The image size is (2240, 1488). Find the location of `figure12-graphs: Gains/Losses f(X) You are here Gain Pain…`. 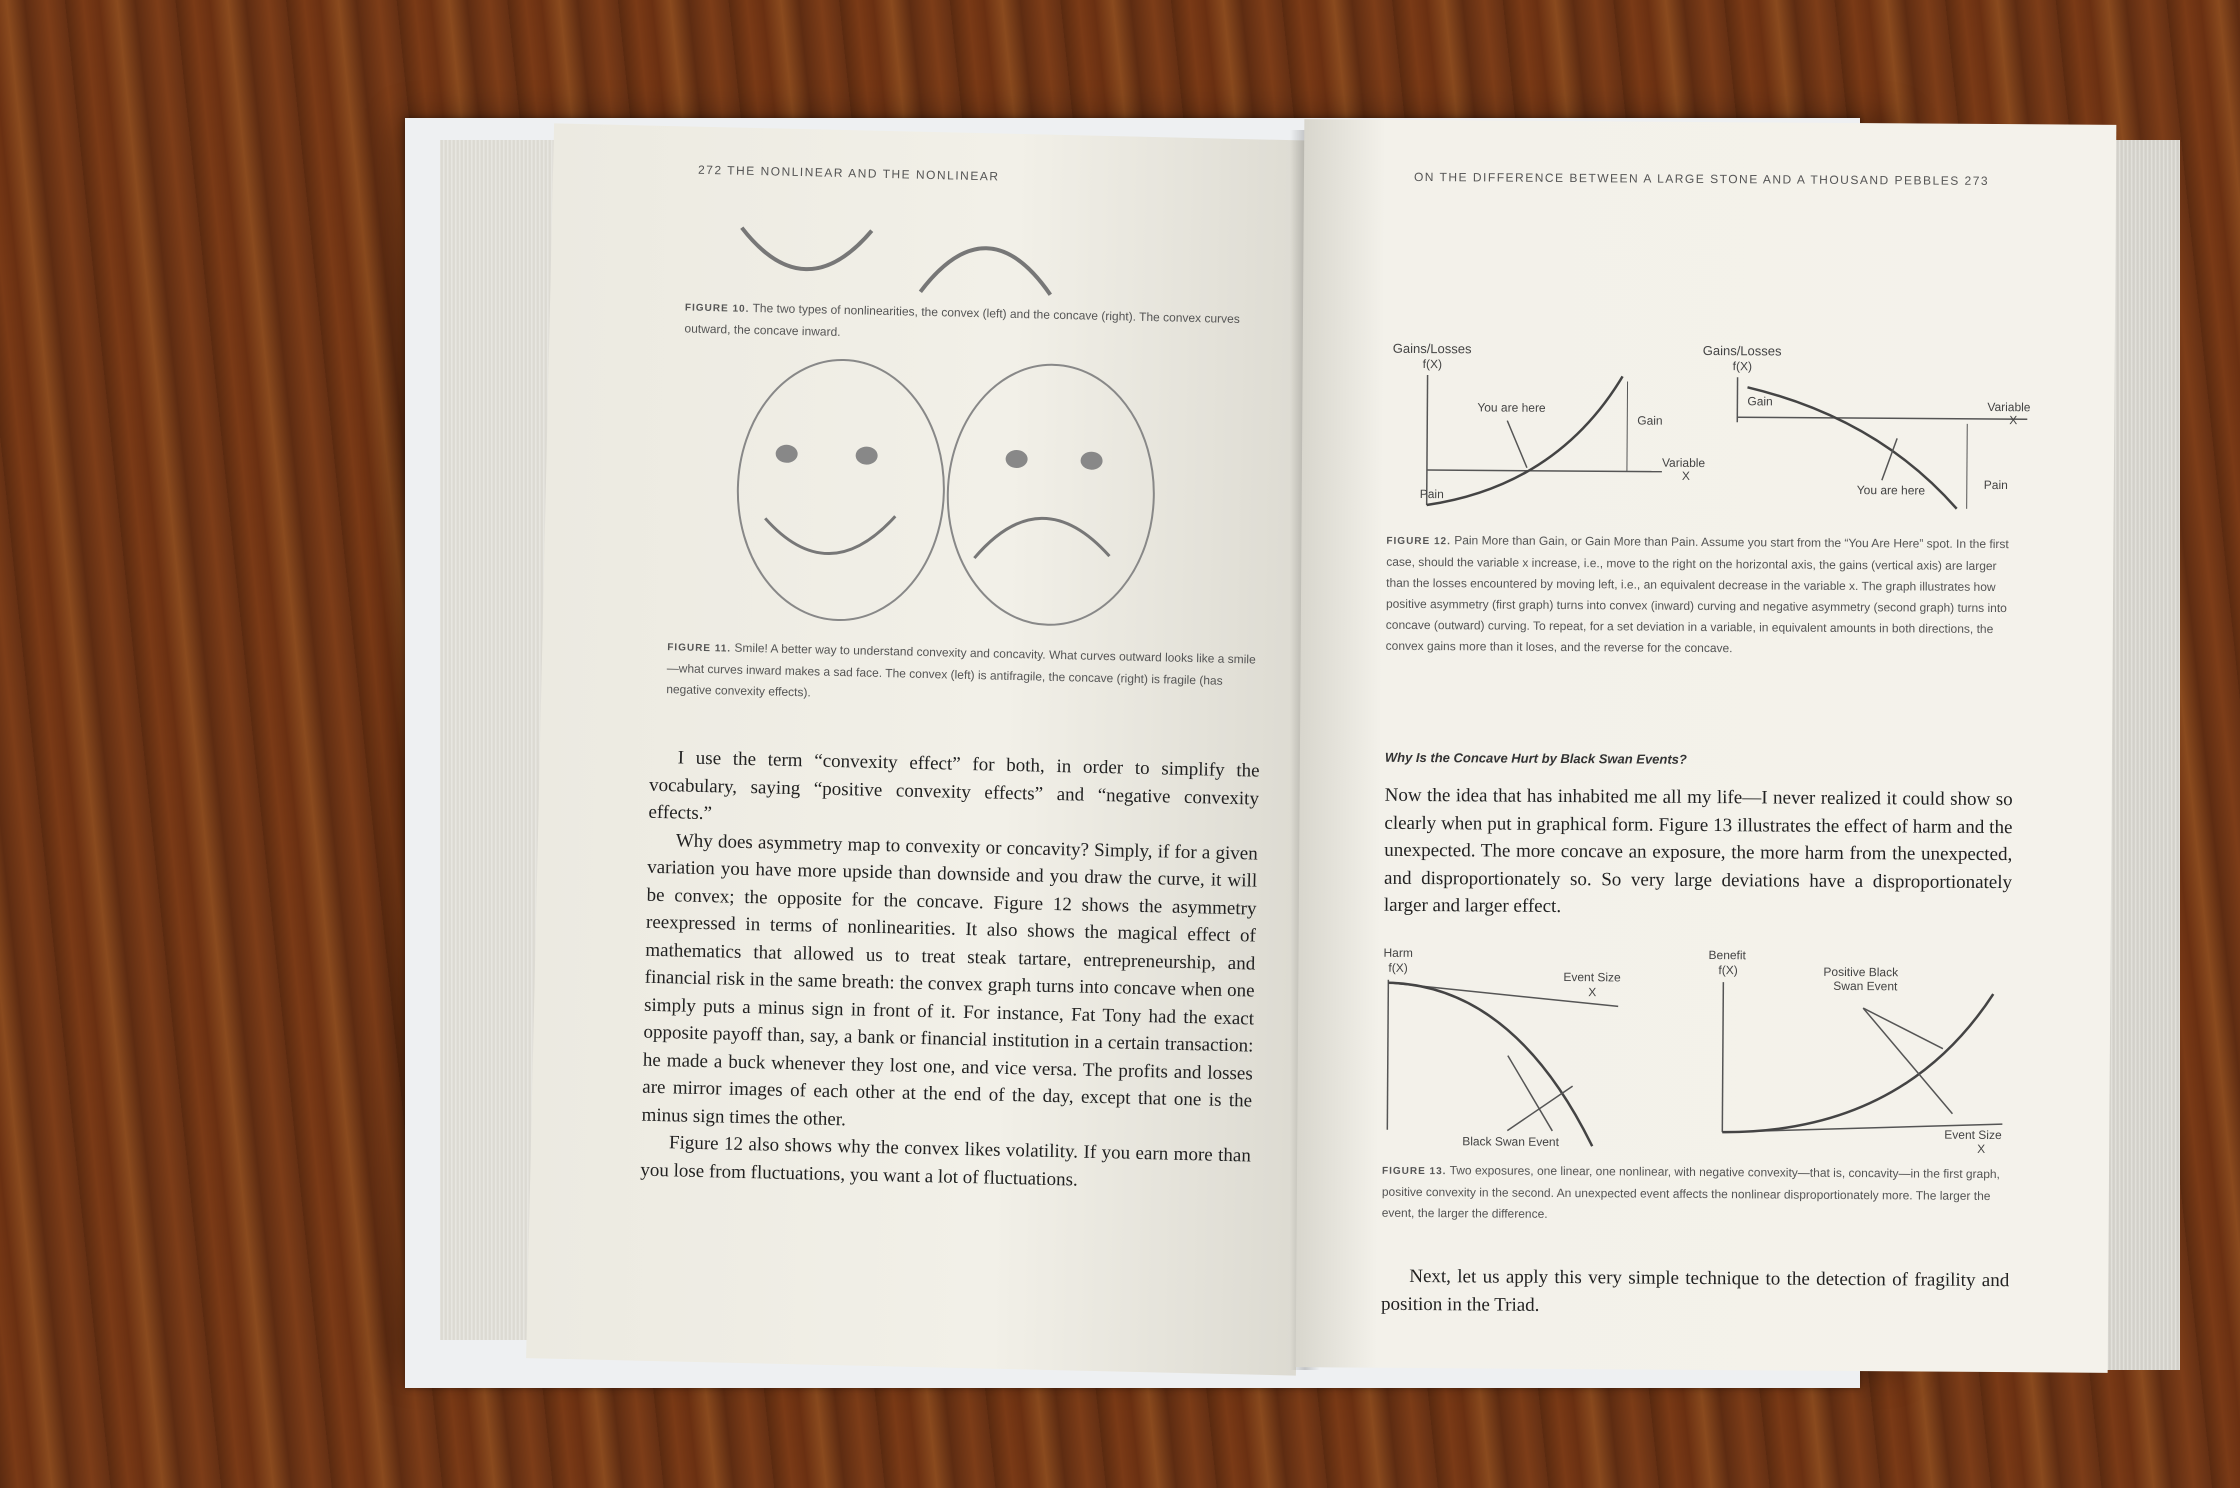

figure12-graphs: Gains/Losses f(X) You are here Gain Pain… is located at coordinates (1712, 425).